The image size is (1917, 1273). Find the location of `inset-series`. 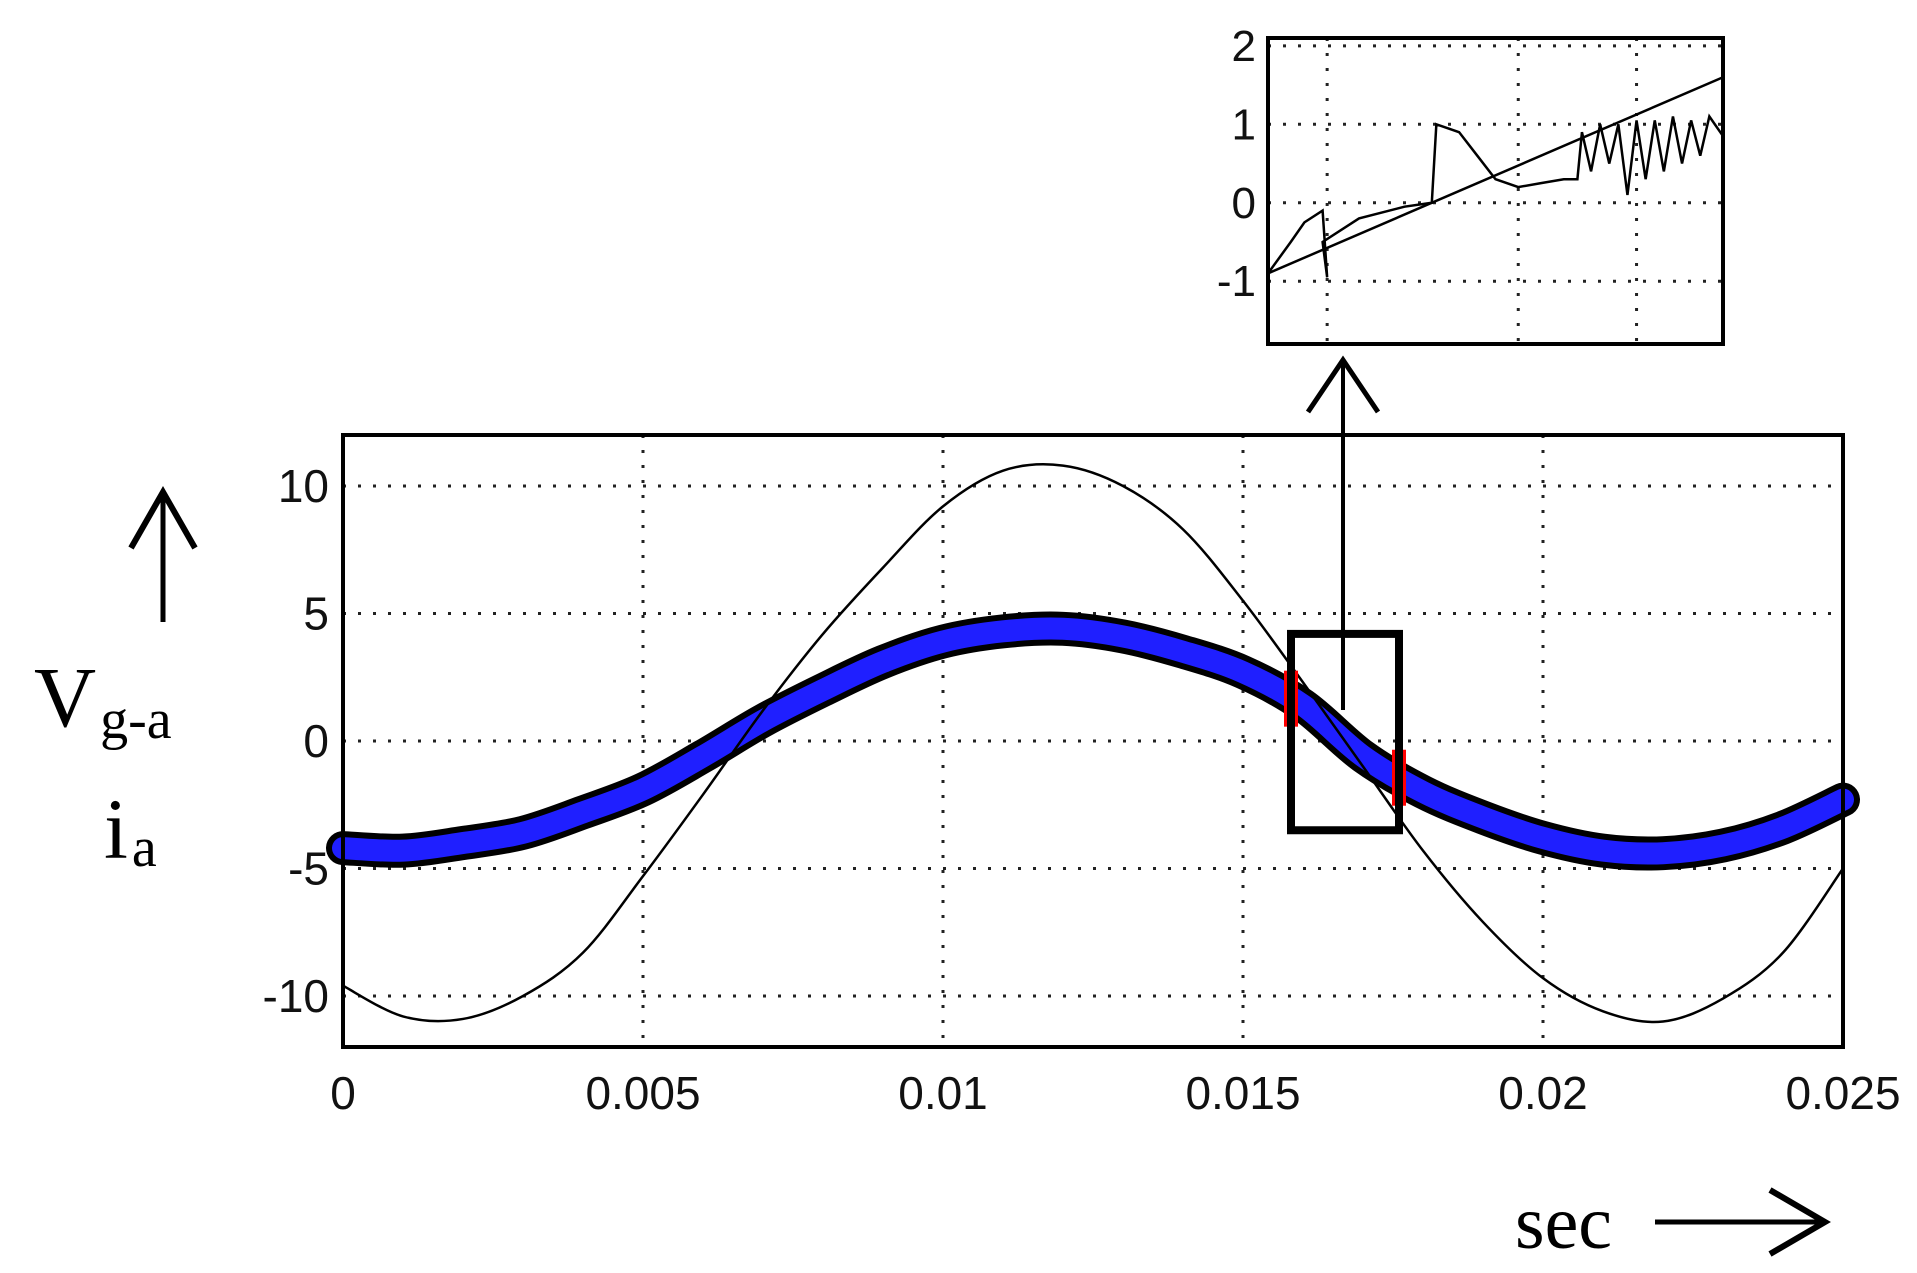

inset-series is located at coordinates (1495, 177).